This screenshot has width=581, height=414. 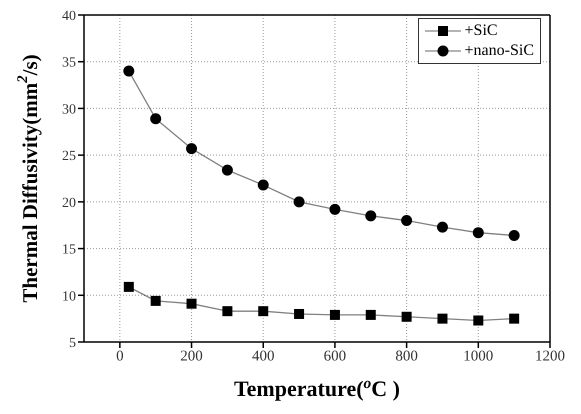 What do you see at coordinates (69, 63) in the screenshot?
I see `y-tick-label: 35` at bounding box center [69, 63].